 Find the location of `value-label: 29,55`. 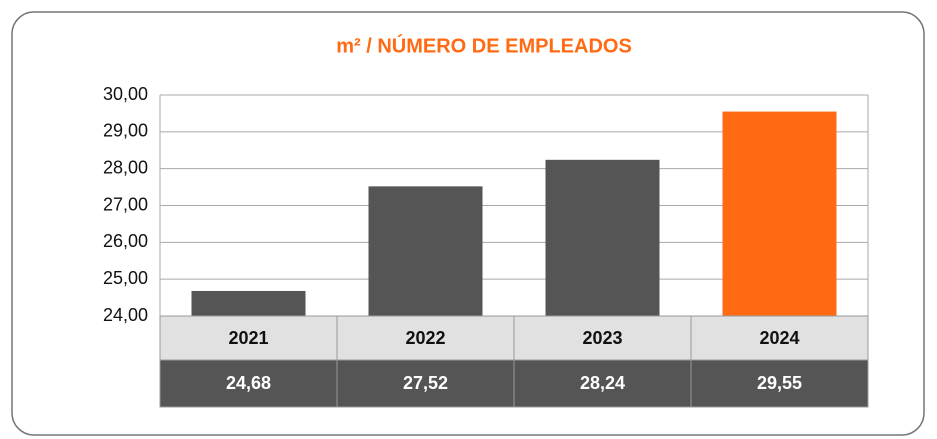

value-label: 29,55 is located at coordinates (779, 383).